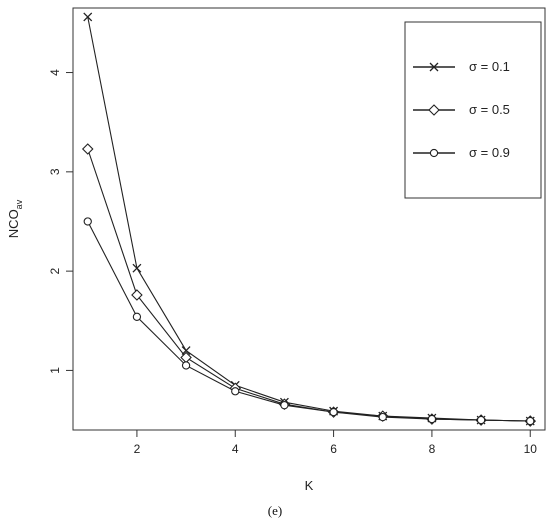  What do you see at coordinates (235, 449) in the screenshot?
I see `x-tick-label: 4` at bounding box center [235, 449].